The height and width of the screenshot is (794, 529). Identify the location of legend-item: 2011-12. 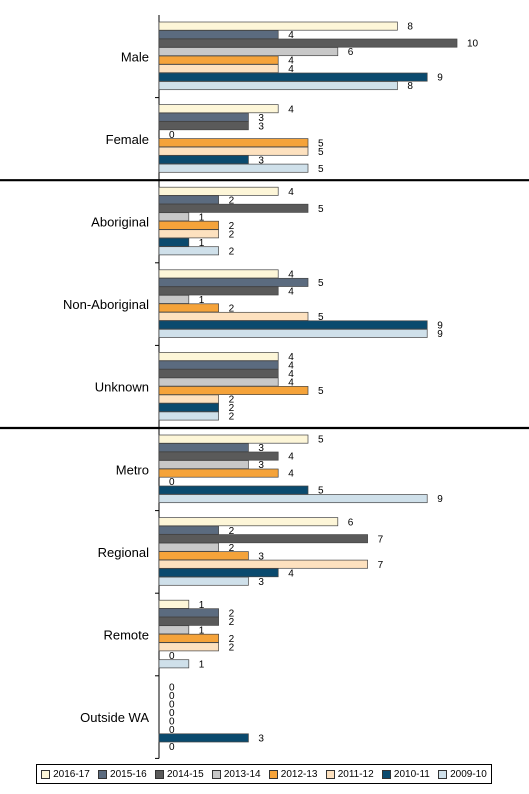
(349, 774).